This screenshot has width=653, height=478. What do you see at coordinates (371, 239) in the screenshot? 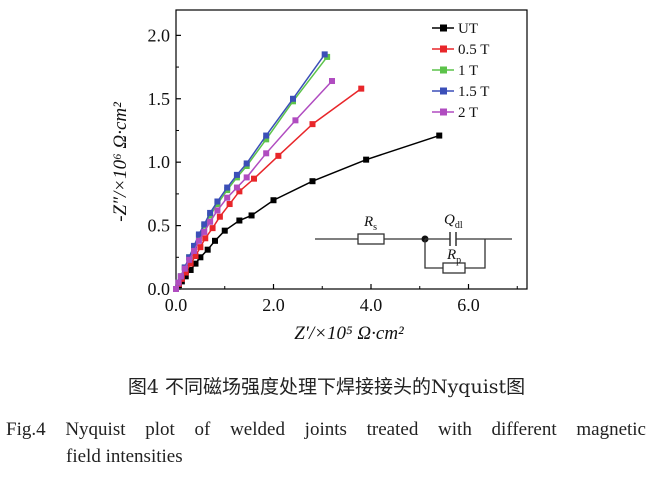
I see `resistor-rs` at bounding box center [371, 239].